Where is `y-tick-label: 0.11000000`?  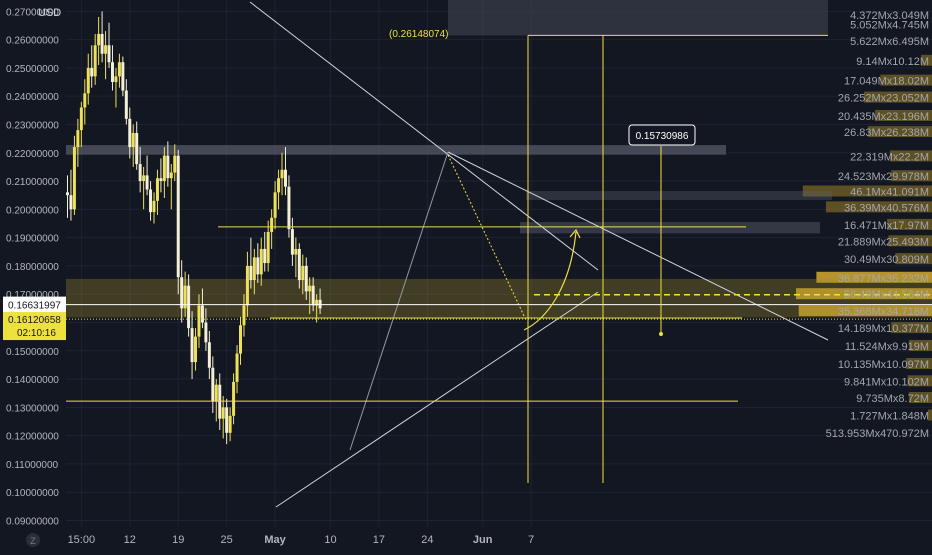 y-tick-label: 0.11000000 is located at coordinates (32, 465).